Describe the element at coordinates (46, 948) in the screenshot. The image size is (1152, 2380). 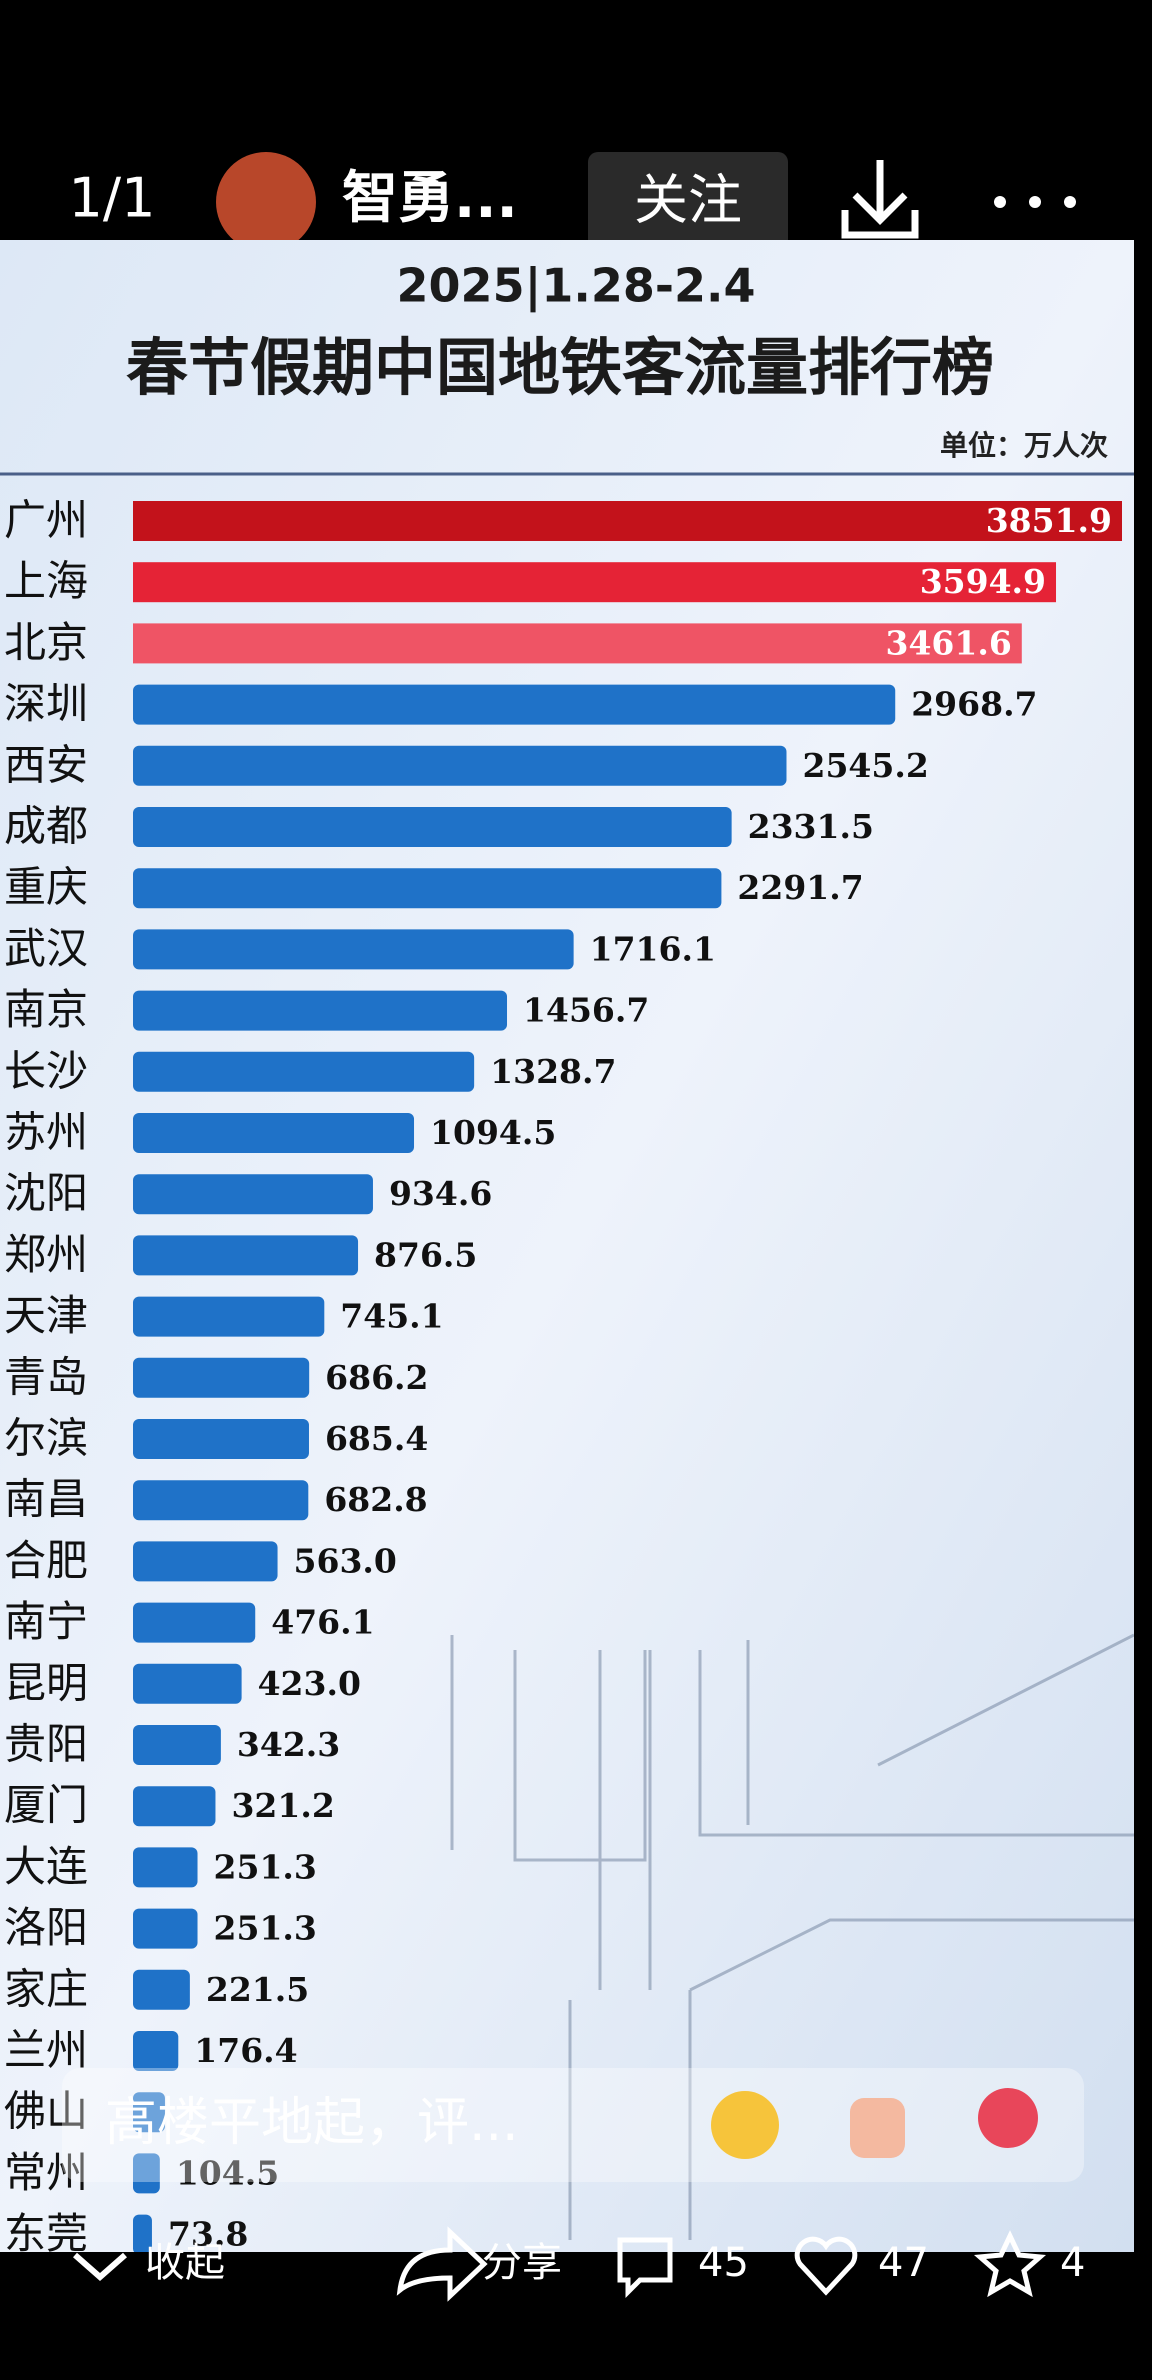
I see `category-label: 武汉` at that location.